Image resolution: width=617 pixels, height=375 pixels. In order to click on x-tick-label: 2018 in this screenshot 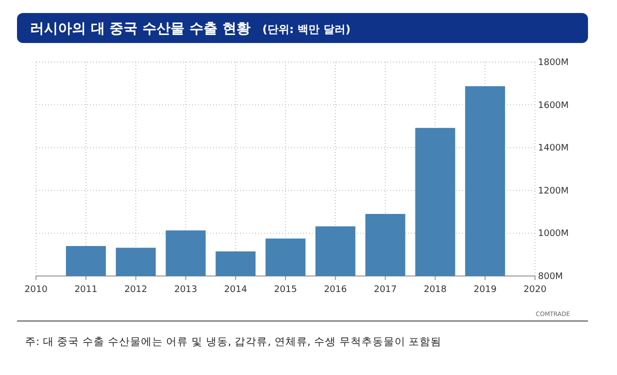, I will do `click(435, 290)`.